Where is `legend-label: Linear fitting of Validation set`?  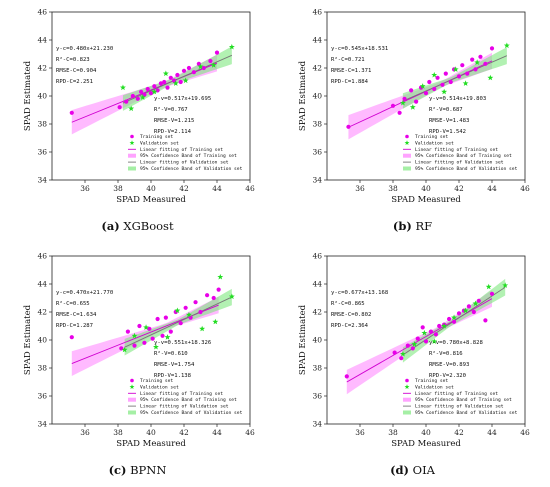
legend-label: Linear fitting of Validation set is located at coordinates (459, 407).